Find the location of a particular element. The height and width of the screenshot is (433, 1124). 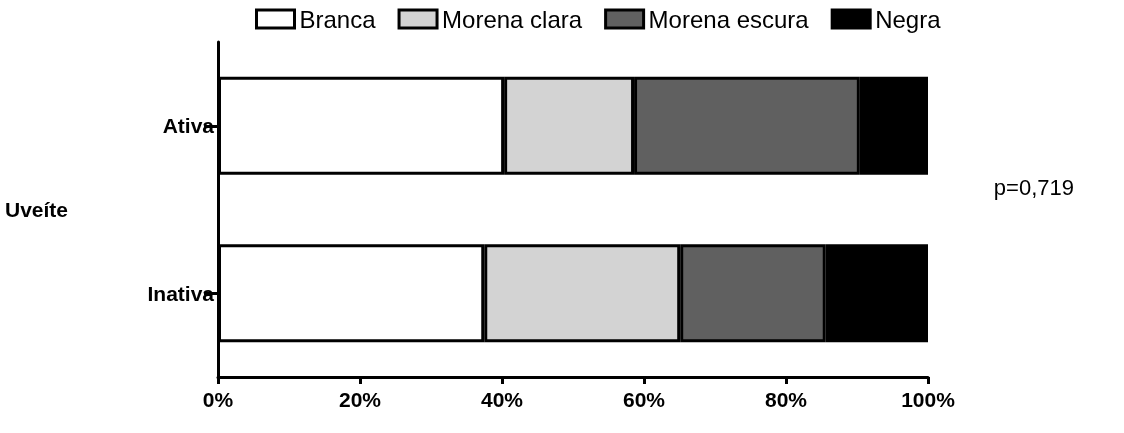

x-tick-label: 40% is located at coordinates (502, 399).